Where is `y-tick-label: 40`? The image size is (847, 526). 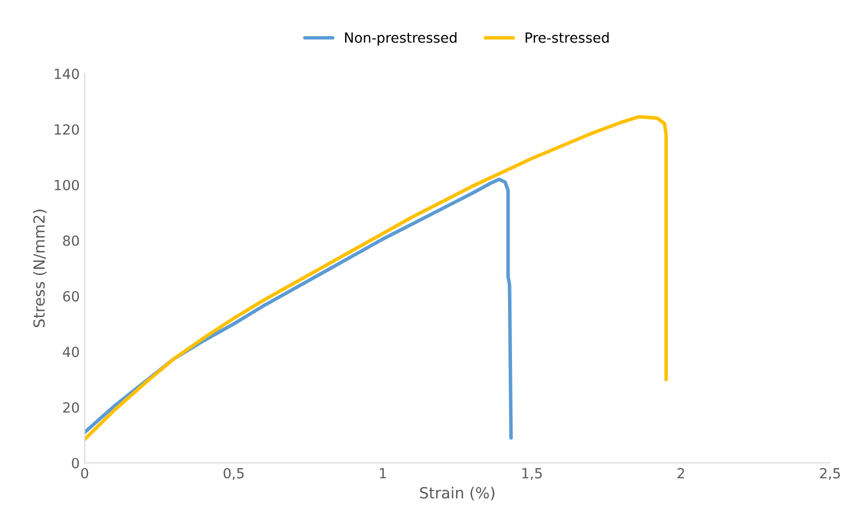
y-tick-label: 40 is located at coordinates (70, 352).